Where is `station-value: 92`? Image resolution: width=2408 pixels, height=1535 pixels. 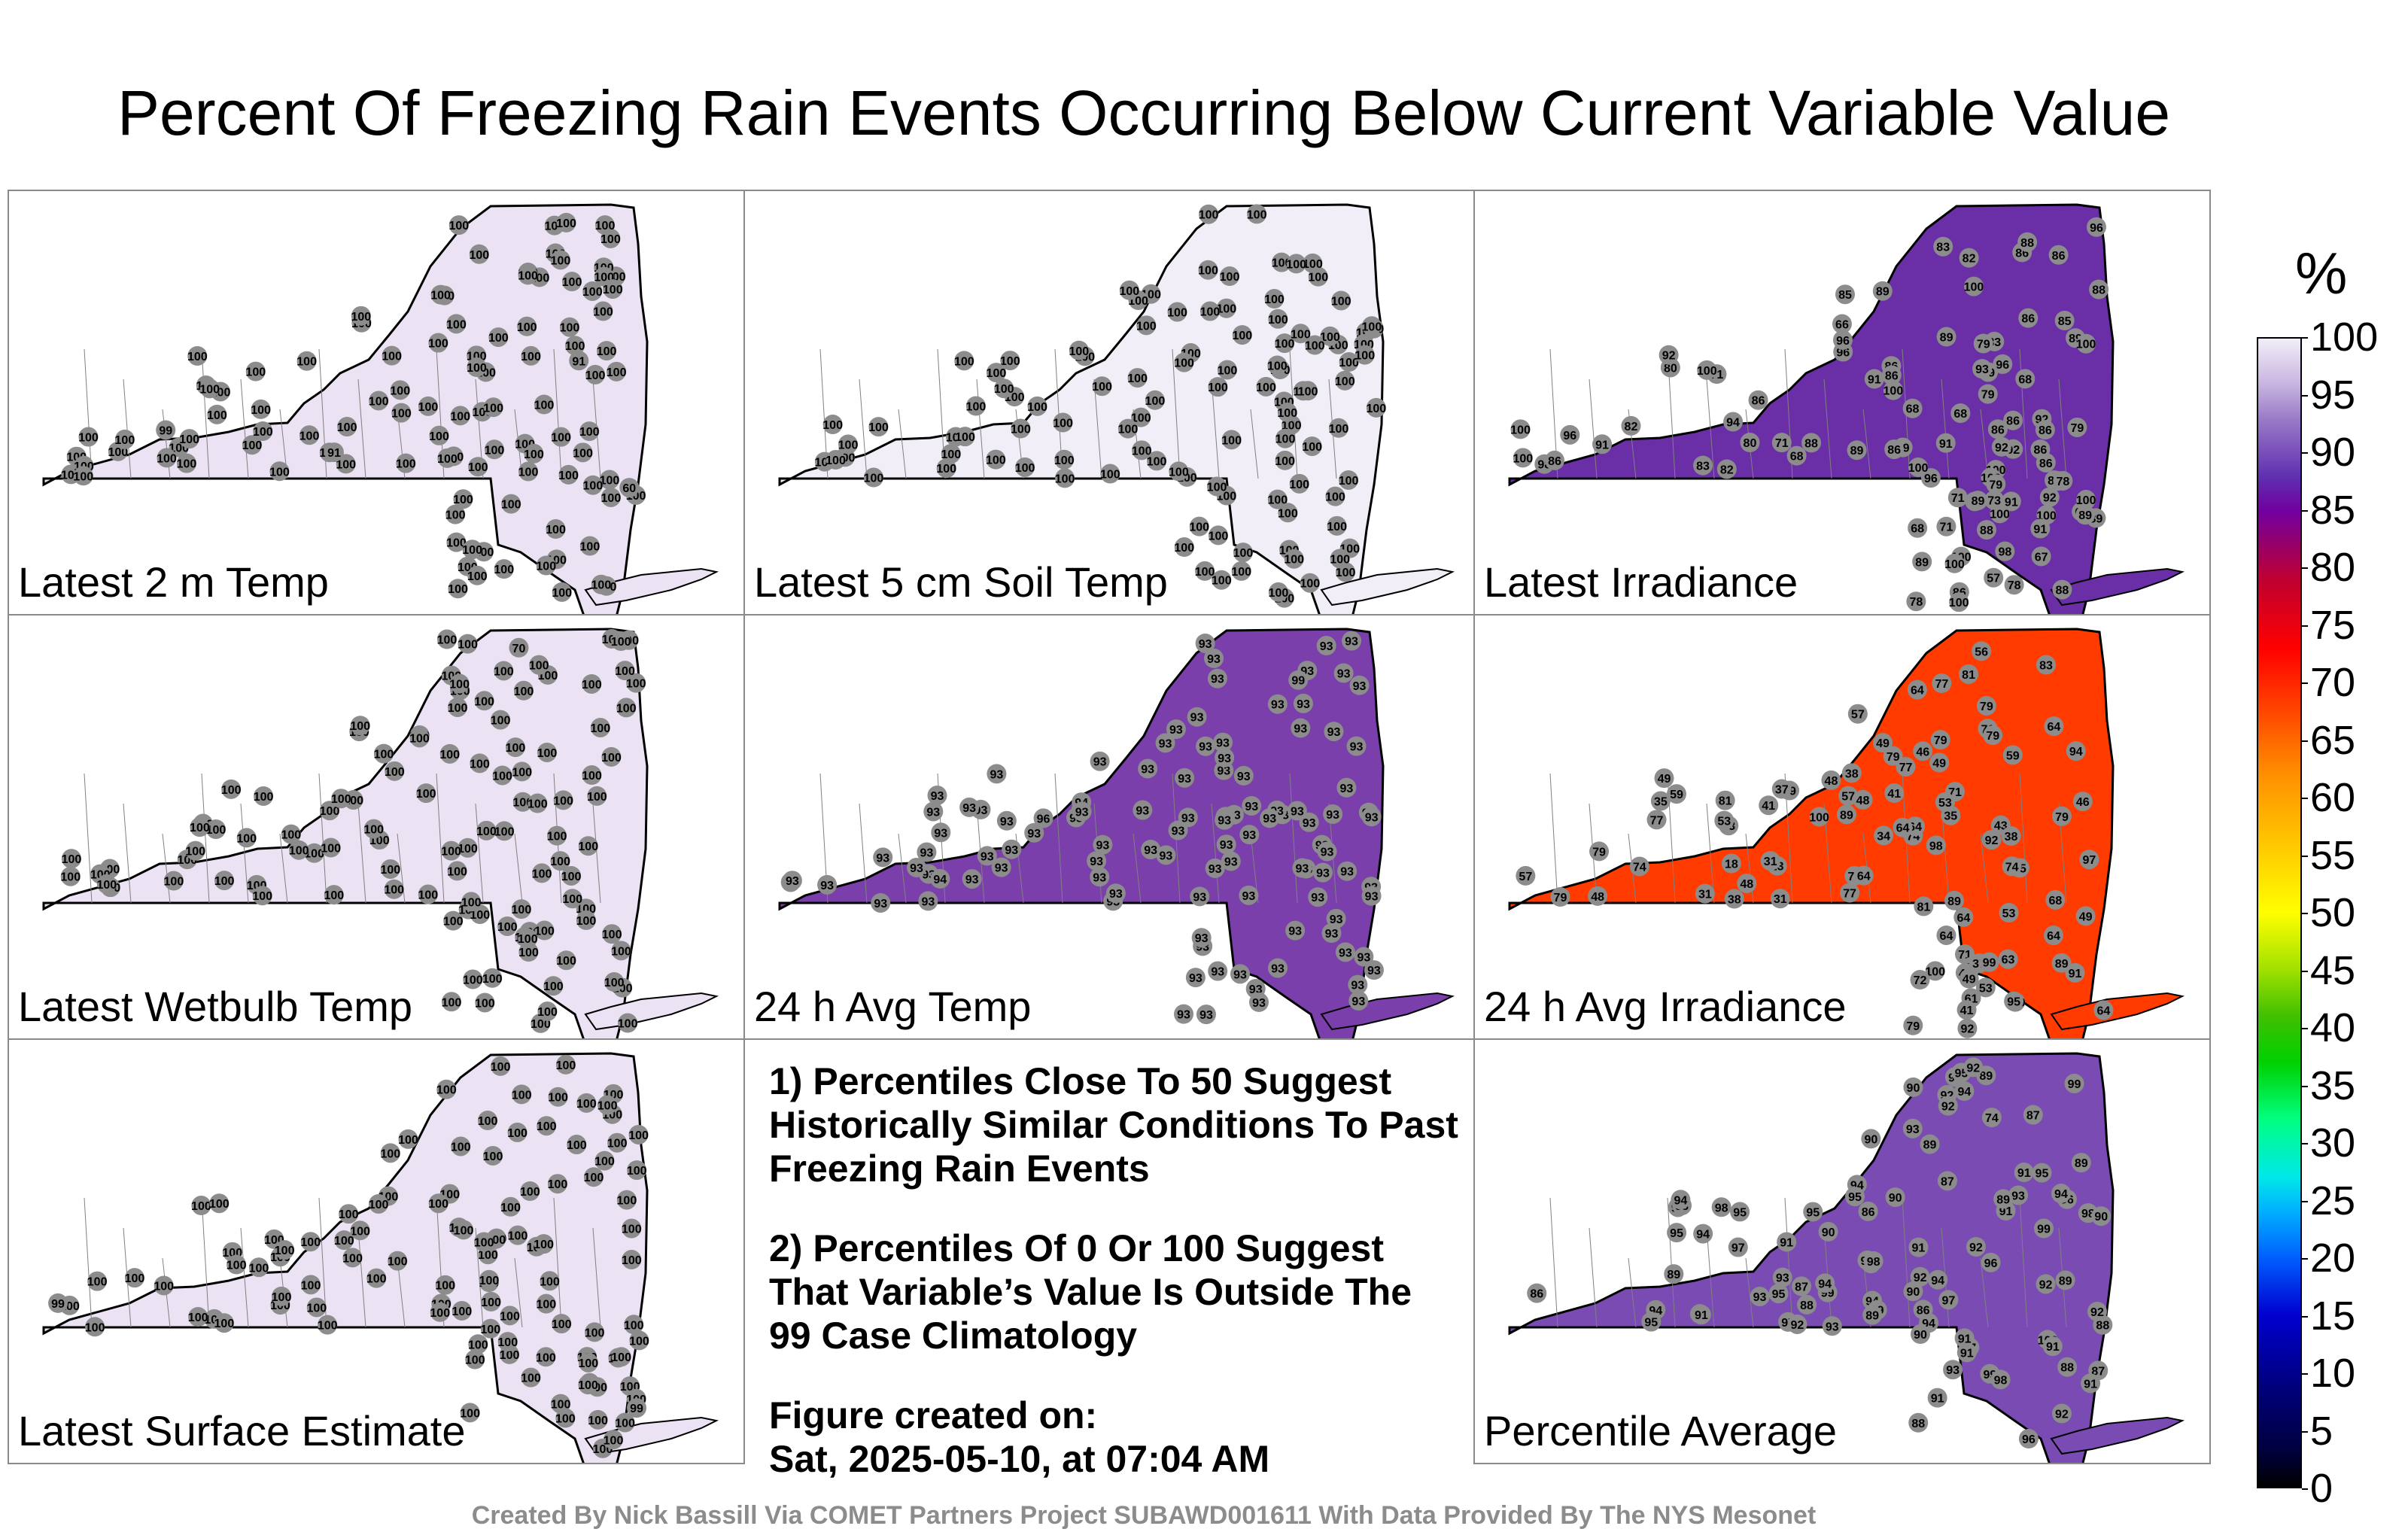
station-value: 92 is located at coordinates (1992, 840).